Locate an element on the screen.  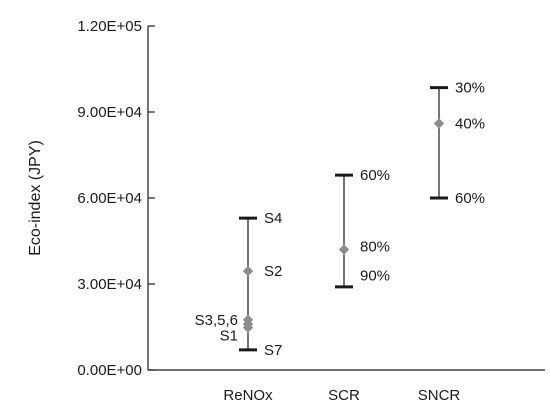
data-annotation: 30% is located at coordinates (470, 88).